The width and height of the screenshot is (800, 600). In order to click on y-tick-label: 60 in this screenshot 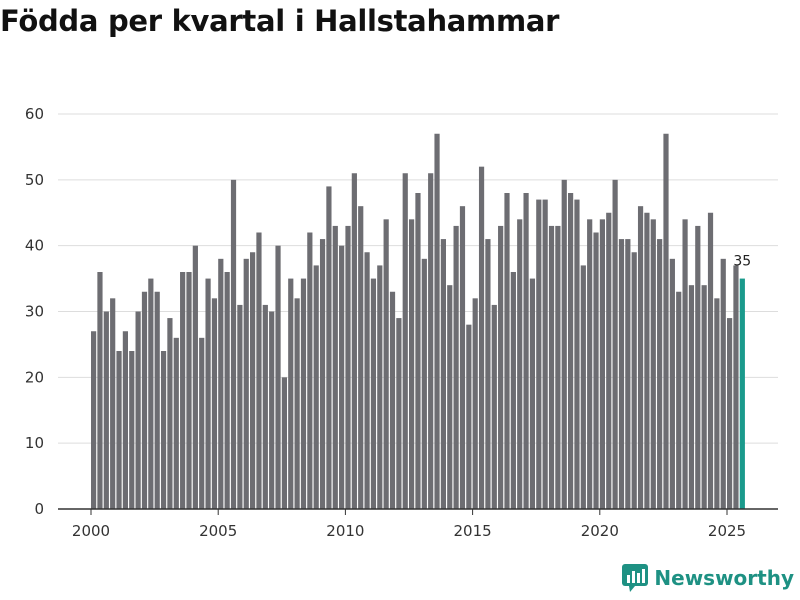, I will do `click(34, 114)`.